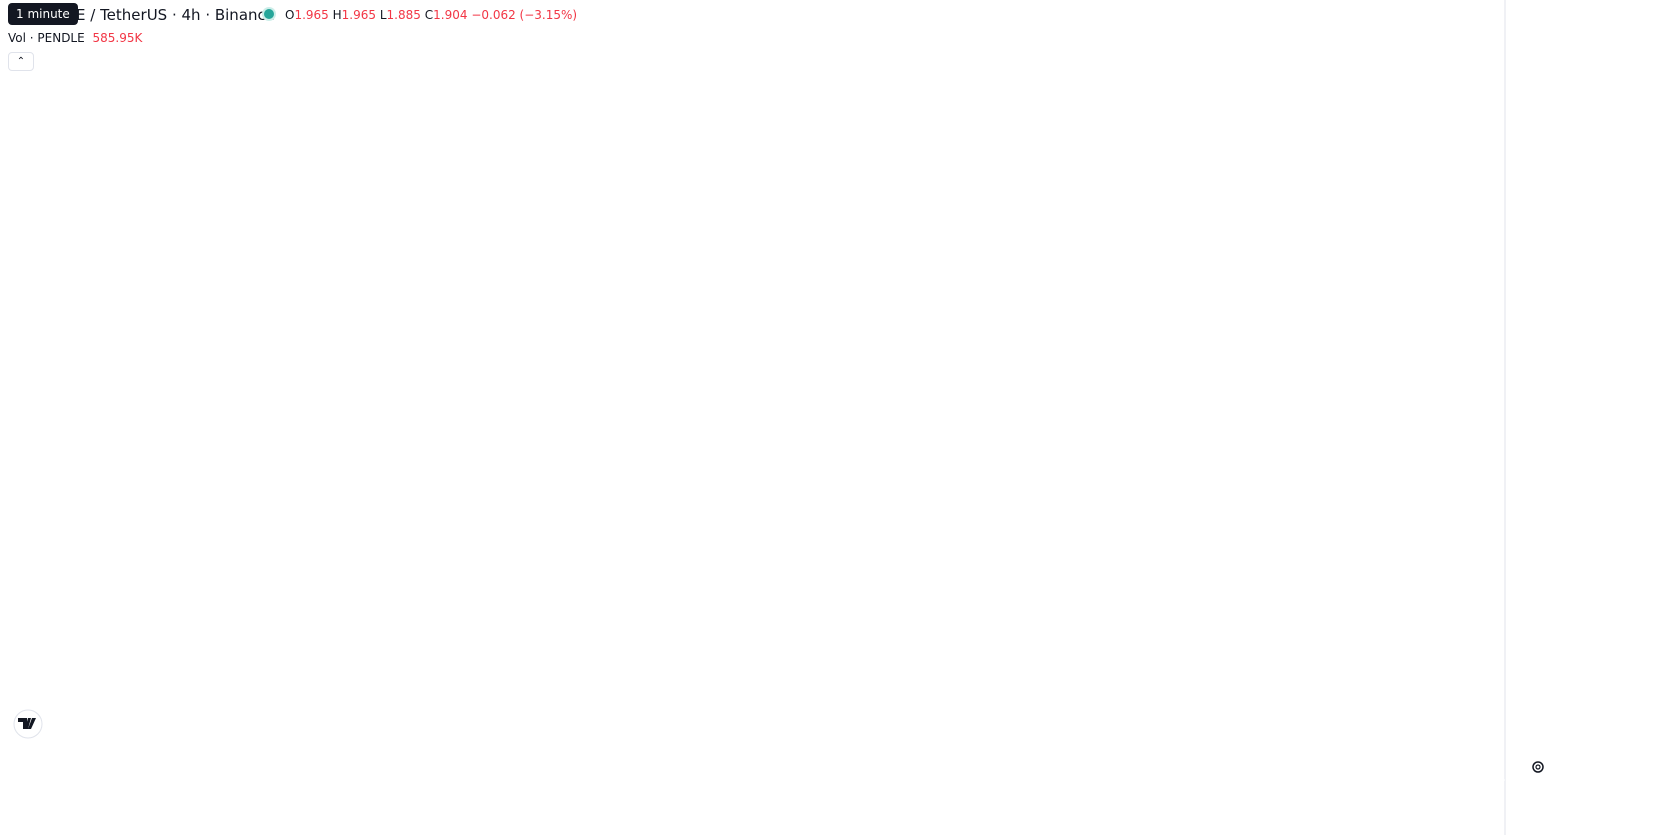 This screenshot has height=835, width=1678. I want to click on symbol-title: E / TetherUS · 4h · Binance, so click(175, 15).